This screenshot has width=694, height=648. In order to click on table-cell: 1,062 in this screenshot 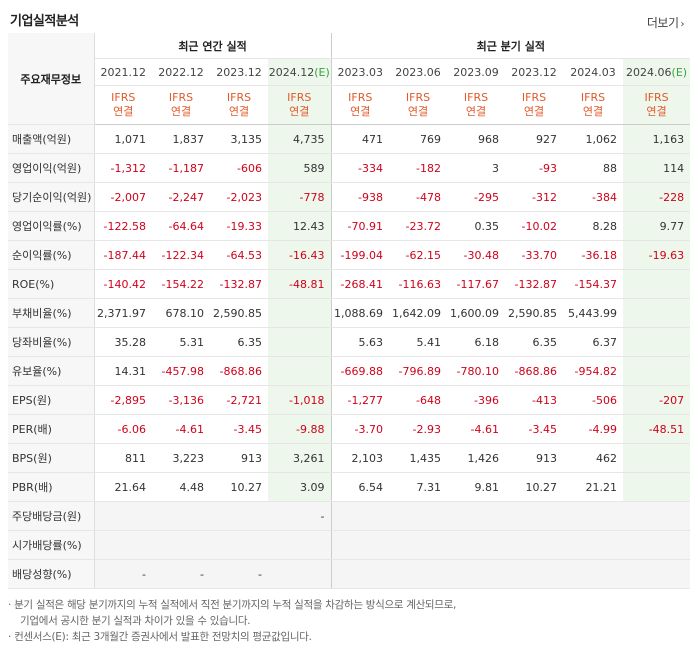, I will do `click(593, 139)`.